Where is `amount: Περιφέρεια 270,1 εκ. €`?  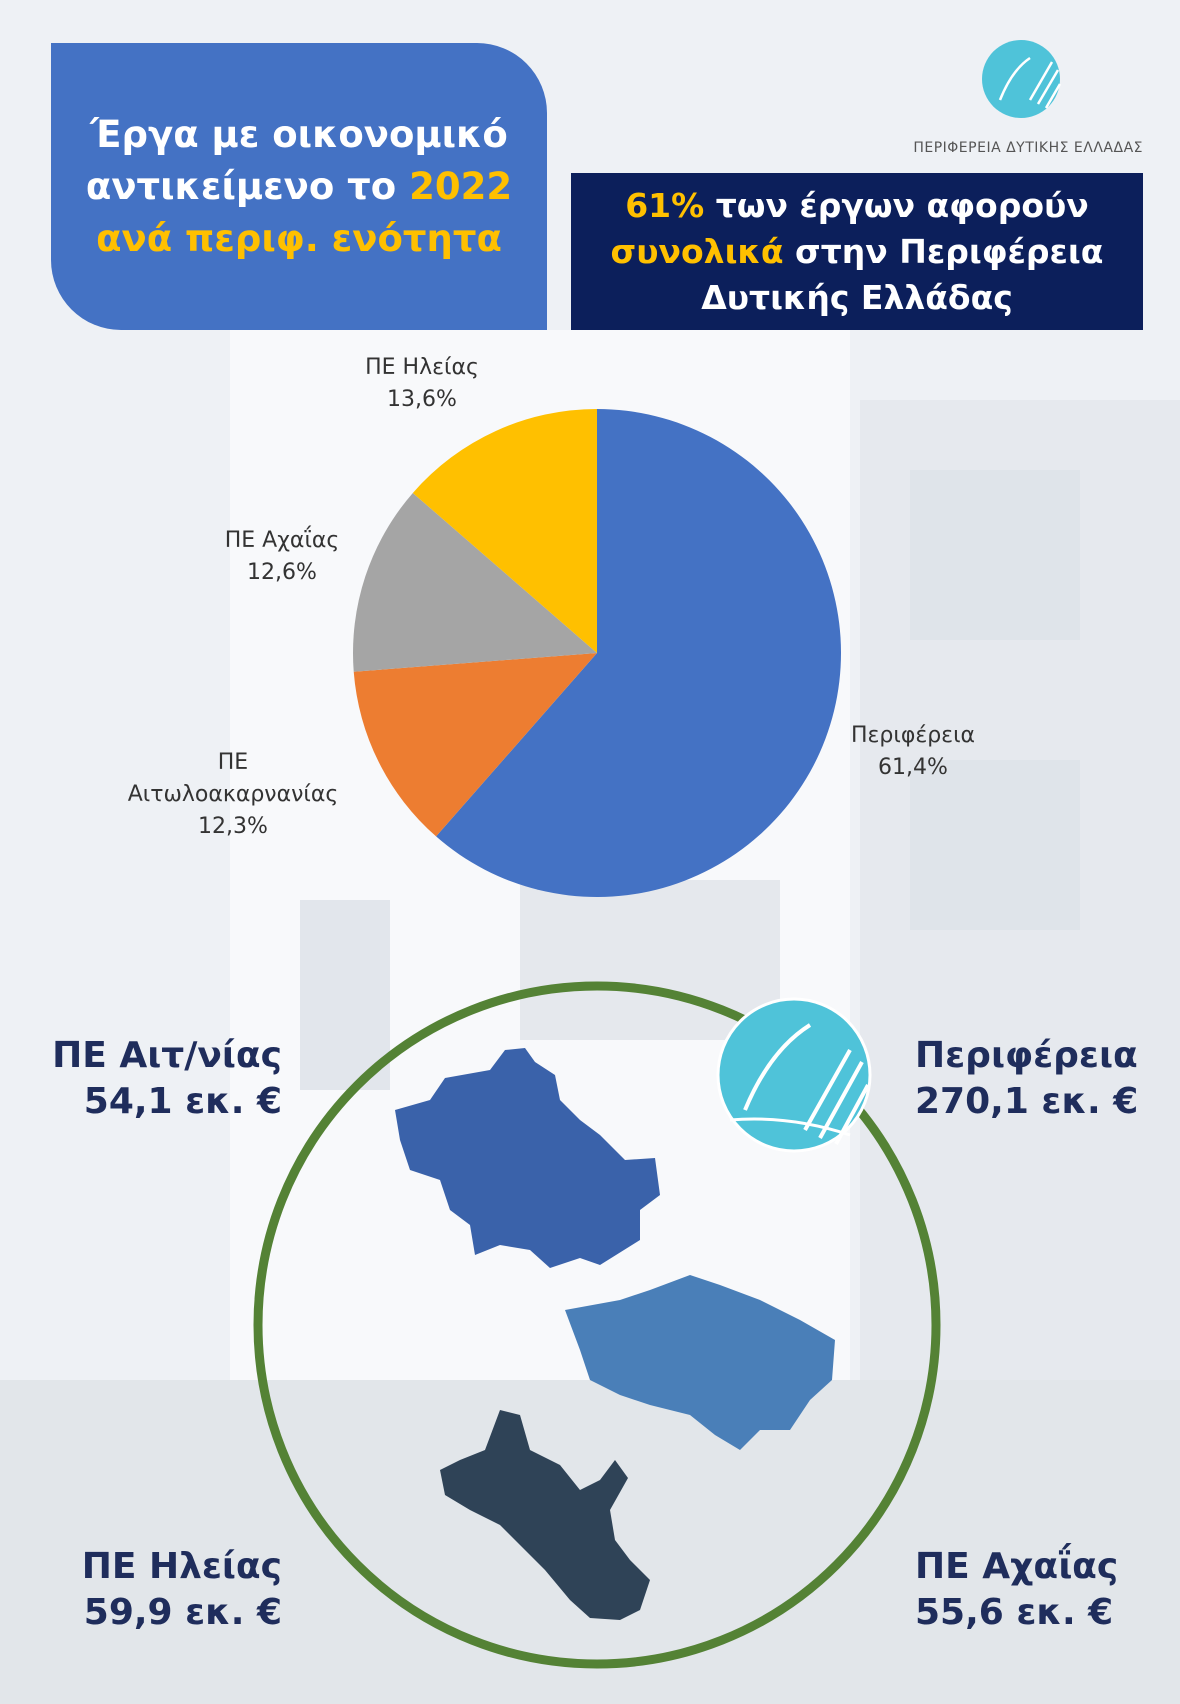 amount: Περιφέρεια 270,1 εκ. € is located at coordinates (1040, 1079).